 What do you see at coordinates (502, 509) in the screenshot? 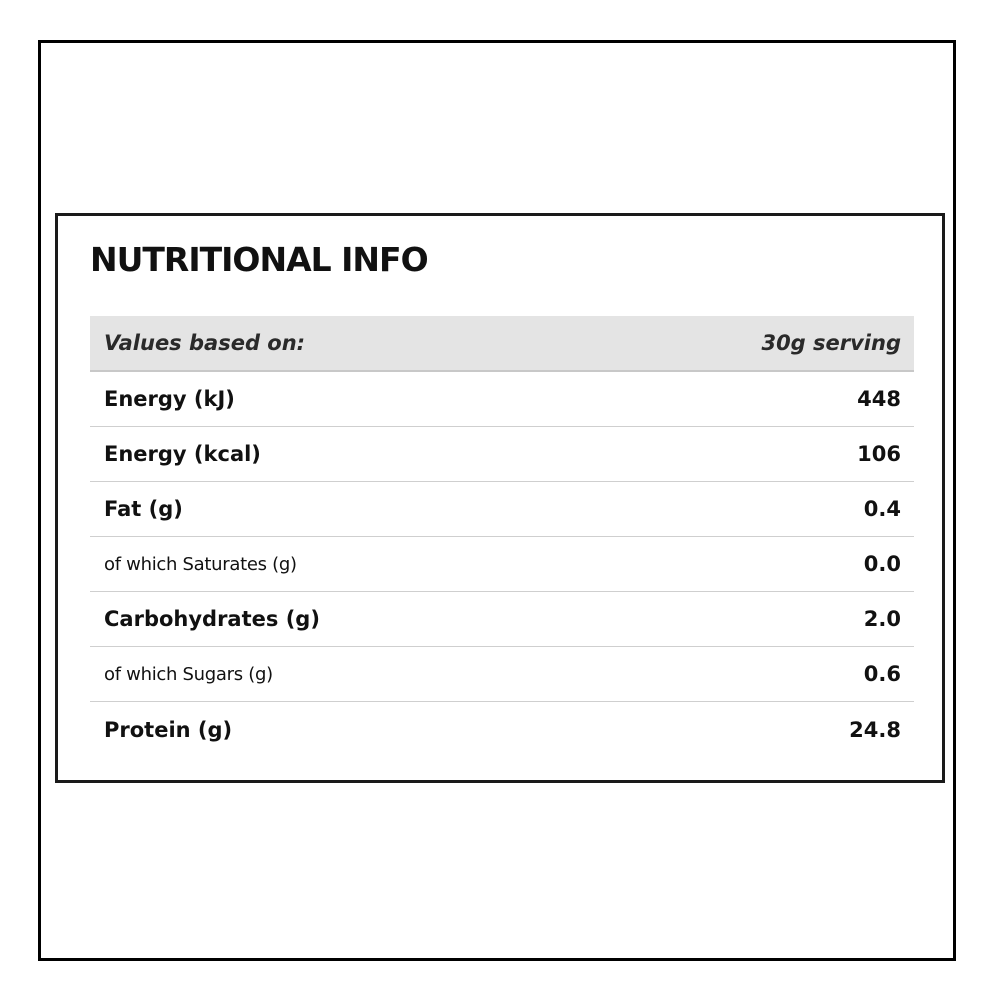
I see `table-row-fat: Fat (g) 0.4` at bounding box center [502, 509].